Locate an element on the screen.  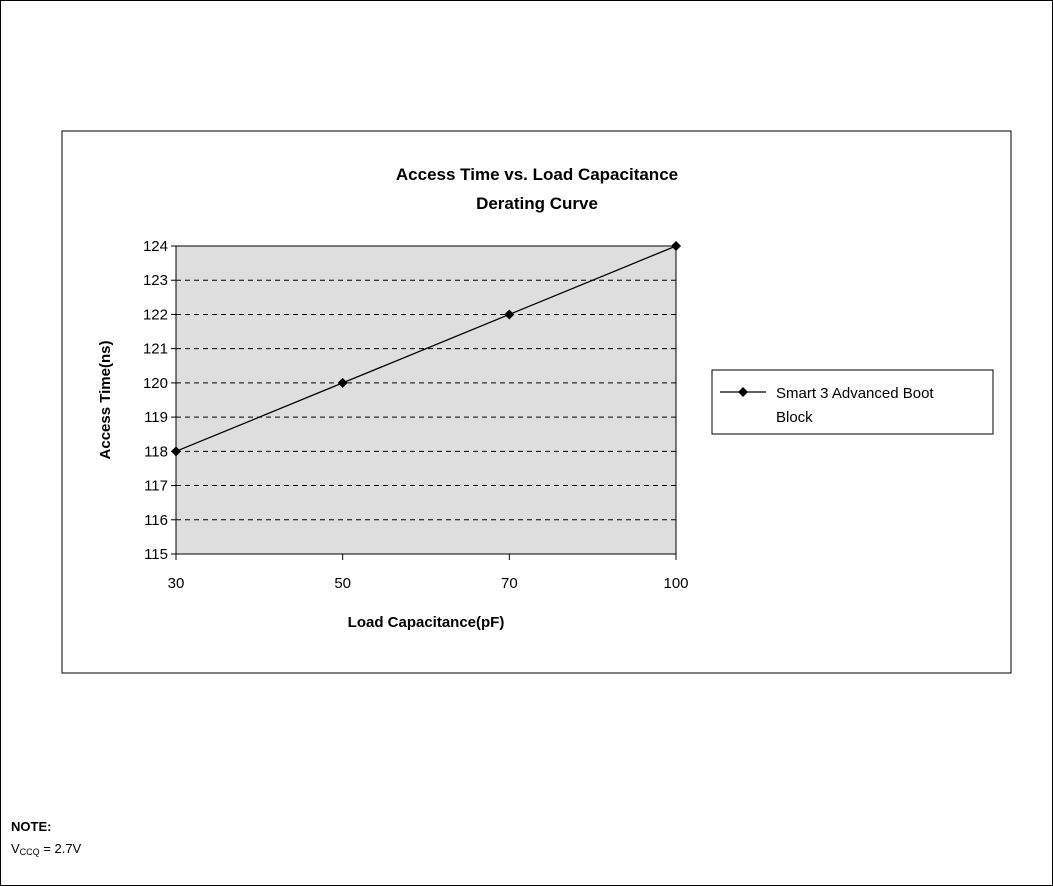
y-tick-label: 123 is located at coordinates (155, 280).